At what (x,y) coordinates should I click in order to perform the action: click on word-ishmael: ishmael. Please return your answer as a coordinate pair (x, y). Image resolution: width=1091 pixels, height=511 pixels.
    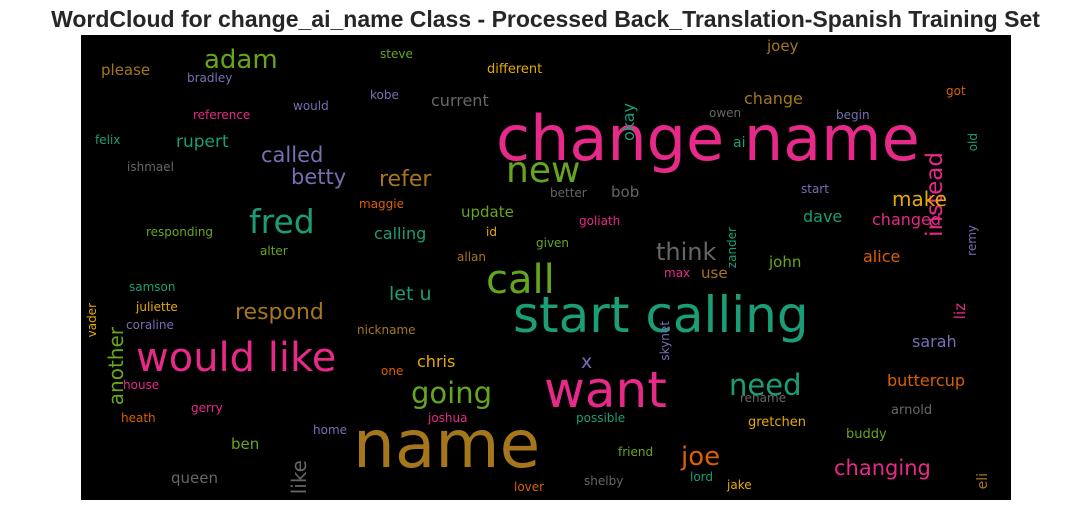
    Looking at the image, I should click on (150, 167).